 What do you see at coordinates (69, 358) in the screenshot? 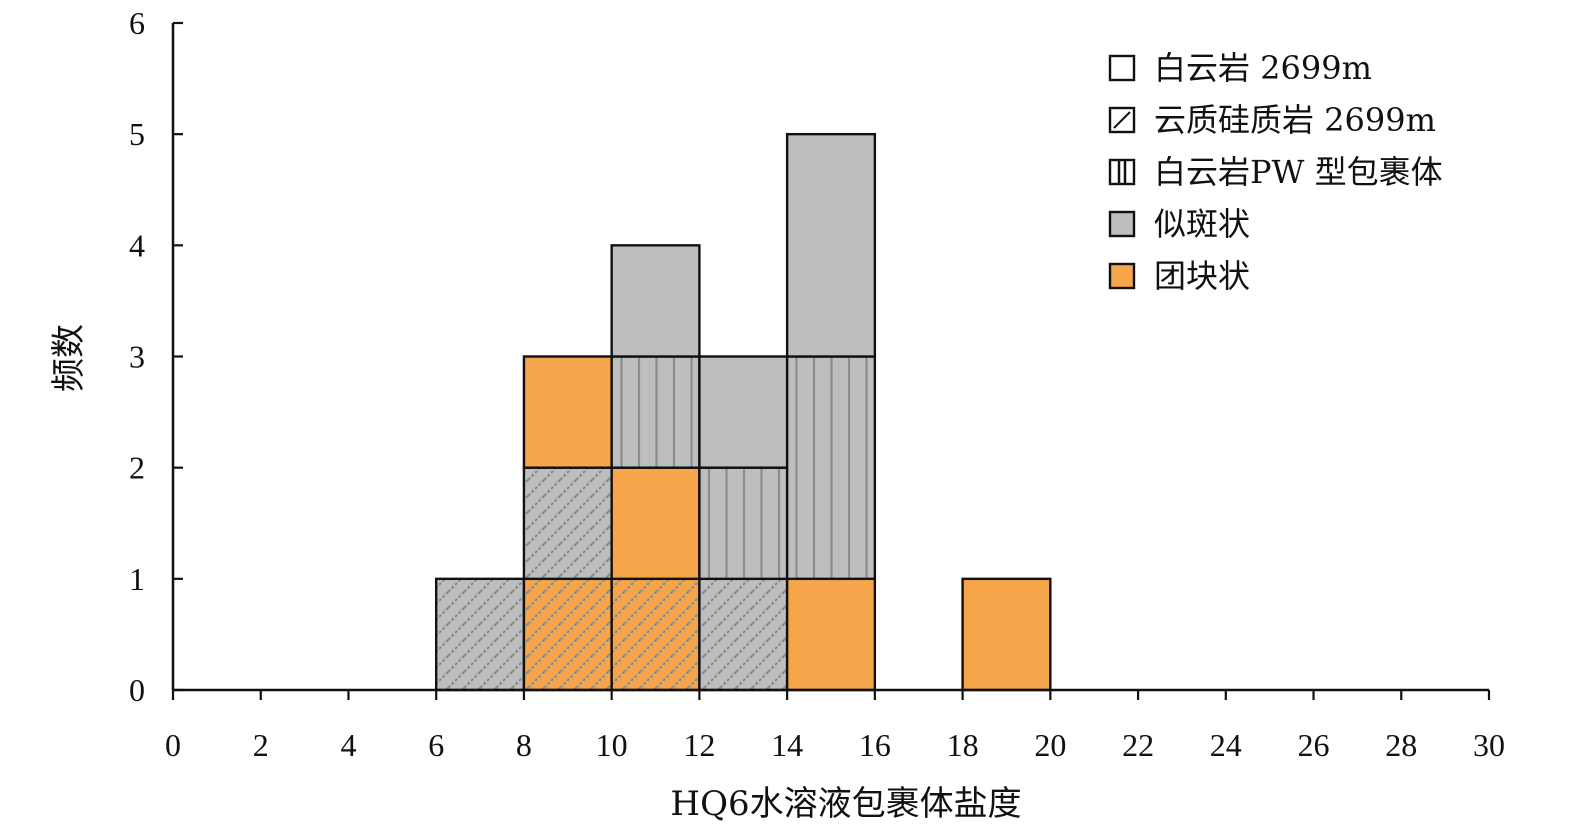
I see `y-axis-title: 频数` at bounding box center [69, 358].